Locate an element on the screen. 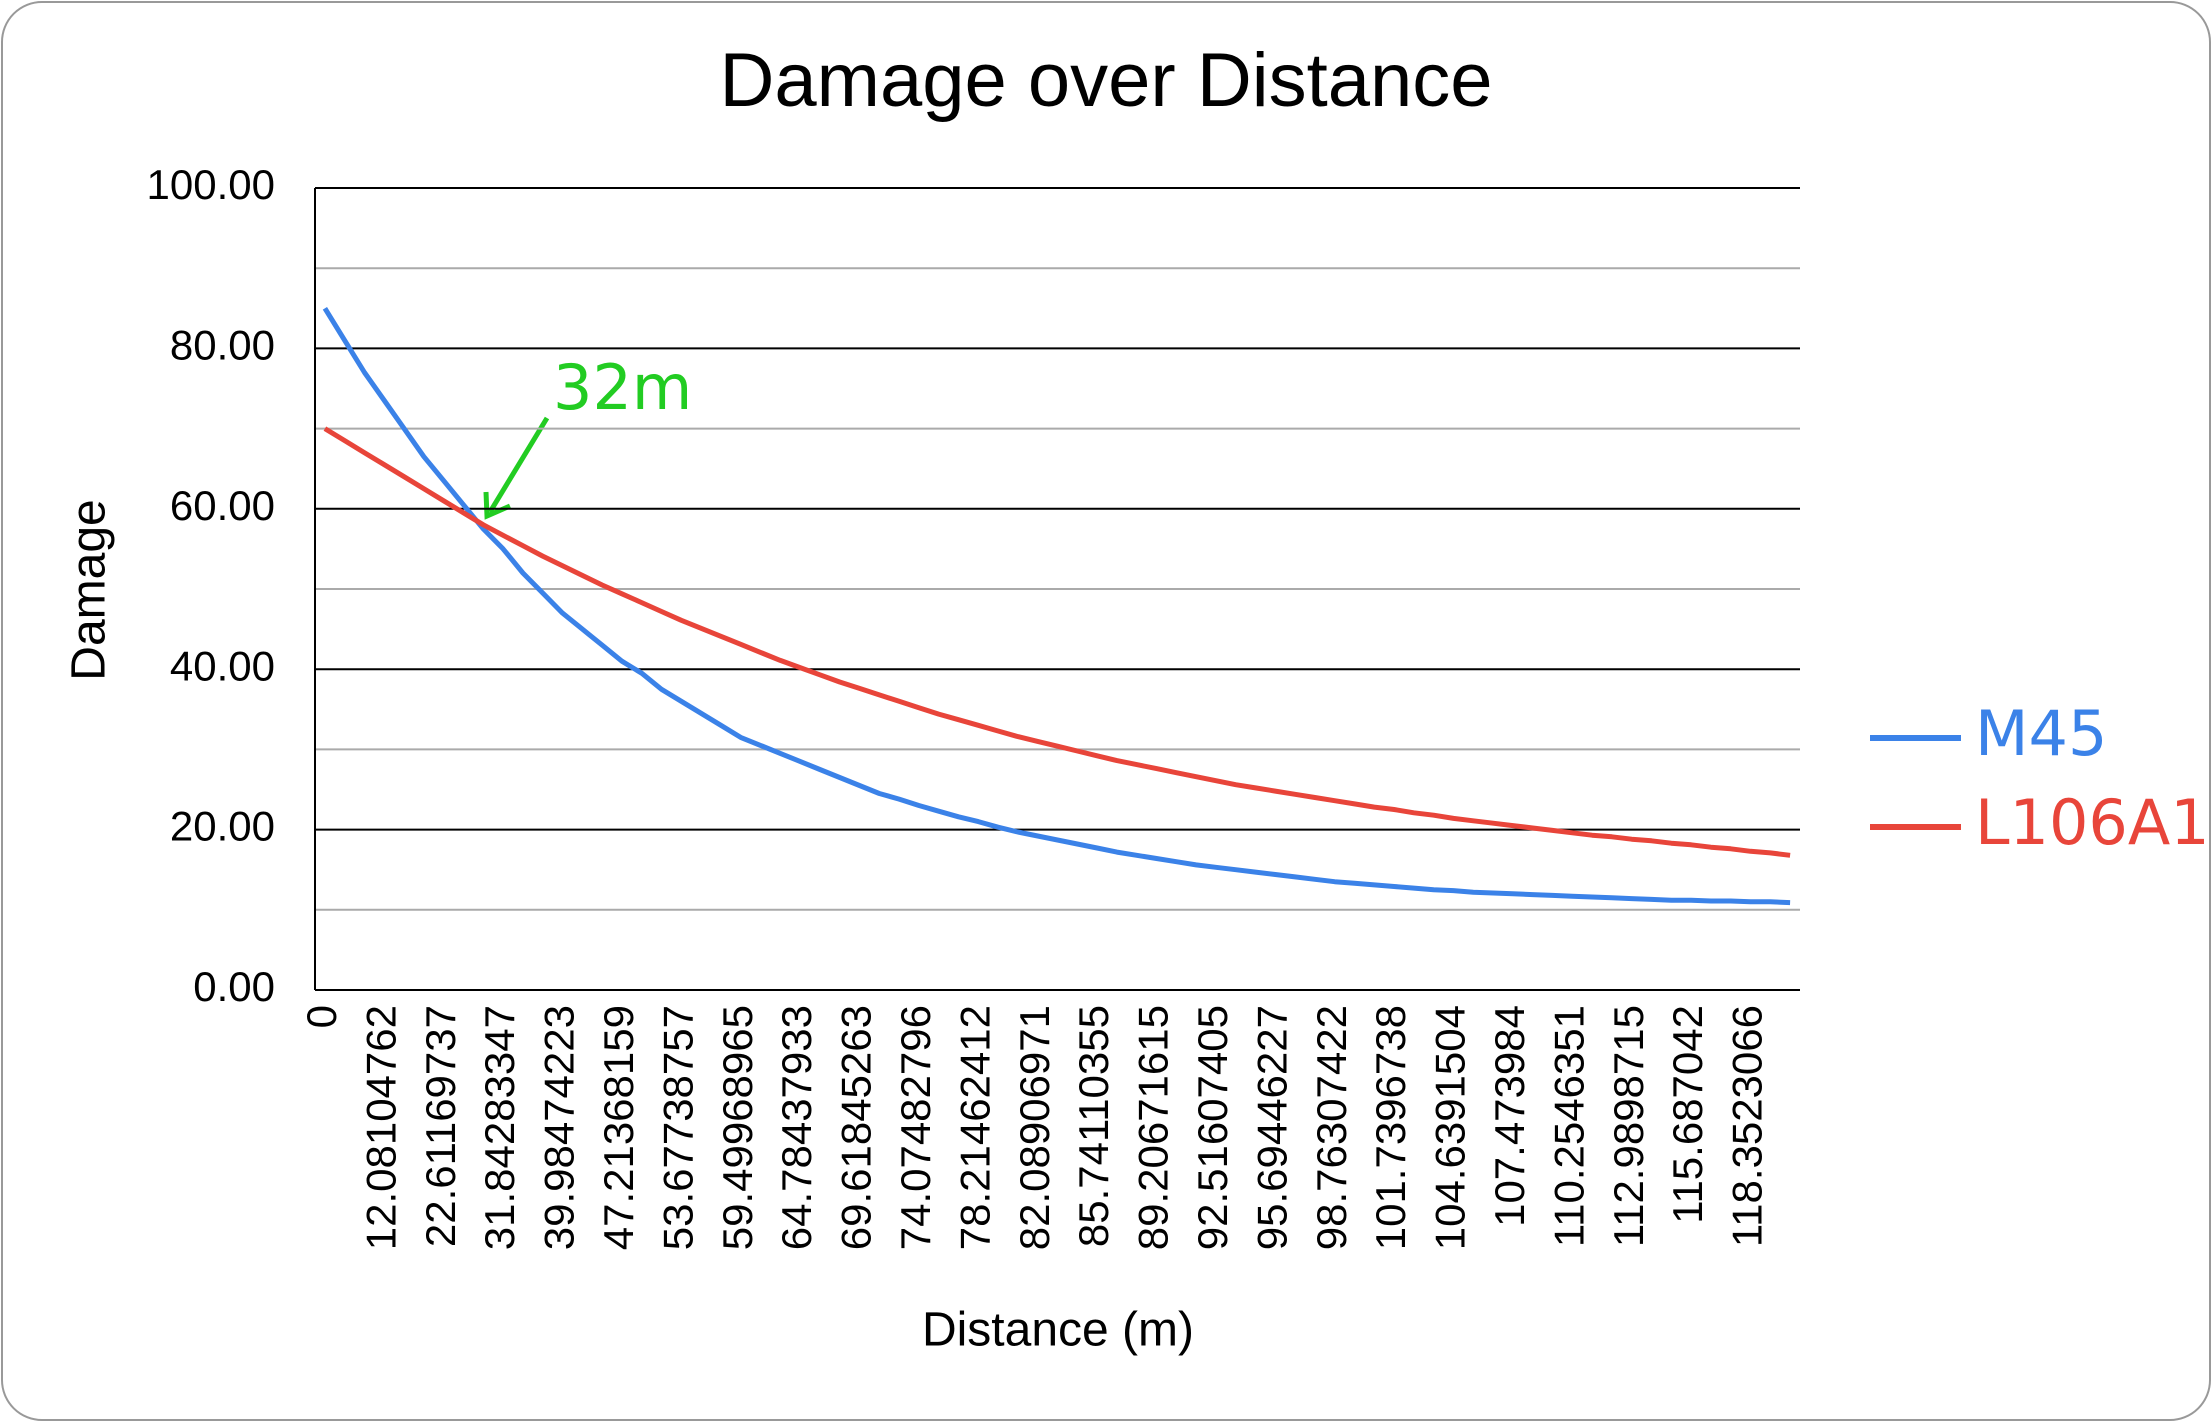  y-tick-label: 40.00 is located at coordinates (222, 665).